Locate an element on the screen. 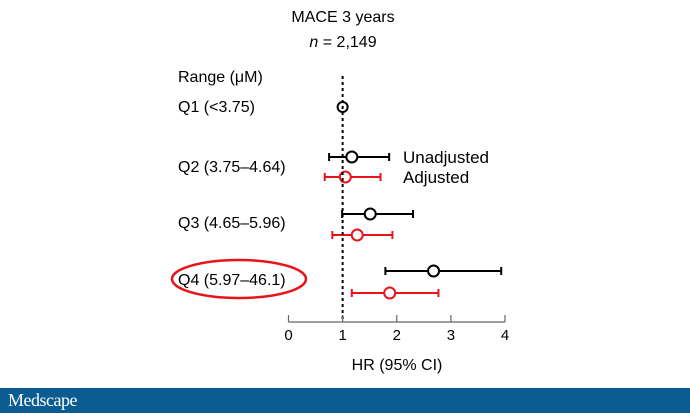 The image size is (690, 413). legend-adjusted: Adjusted is located at coordinates (436, 177).